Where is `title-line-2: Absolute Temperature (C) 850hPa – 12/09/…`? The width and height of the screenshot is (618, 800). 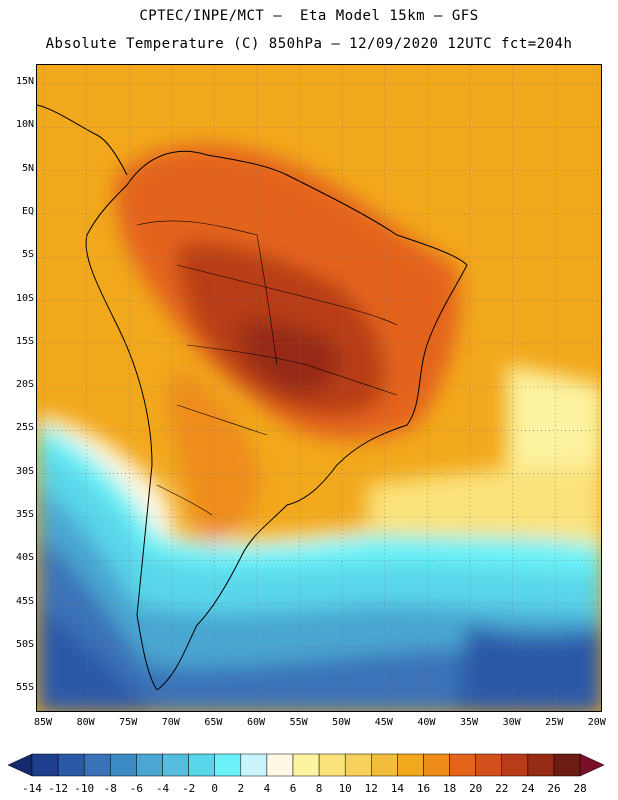
title-line-2: Absolute Temperature (C) 850hPa – 12/09/… is located at coordinates (309, 44).